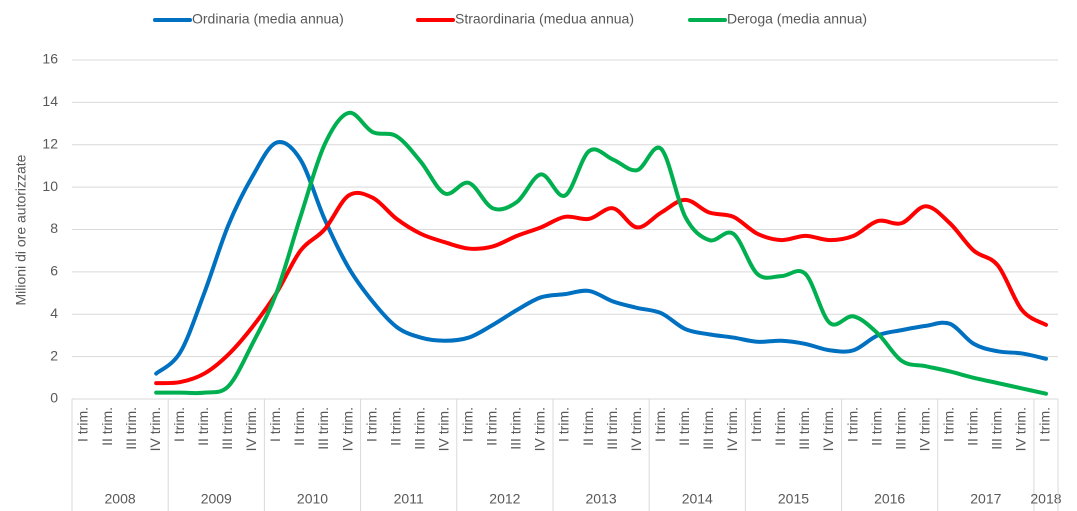 Image resolution: width=1077 pixels, height=511 pixels. I want to click on y-tick-label: 14, so click(50, 101).